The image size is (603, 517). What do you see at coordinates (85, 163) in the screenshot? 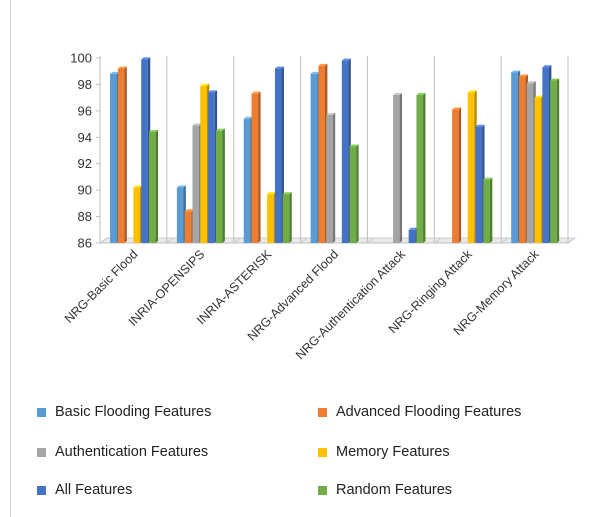
I see `y-tick-label: 92` at bounding box center [85, 163].